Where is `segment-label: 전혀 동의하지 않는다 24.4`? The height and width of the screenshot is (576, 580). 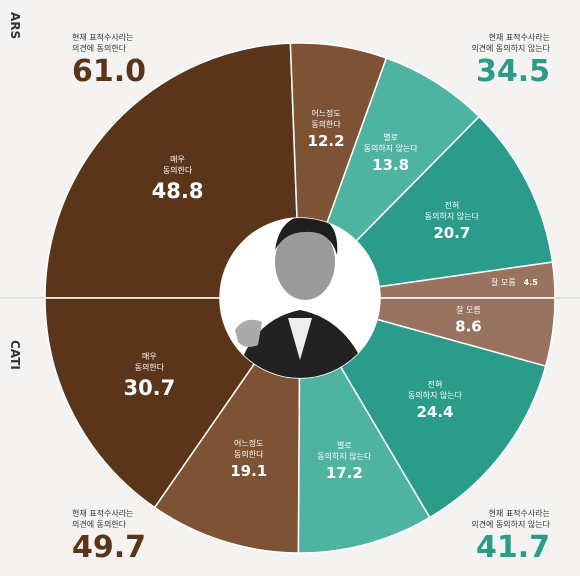 segment-label: 전혀 동의하지 않는다 24.4 is located at coordinates (435, 401).